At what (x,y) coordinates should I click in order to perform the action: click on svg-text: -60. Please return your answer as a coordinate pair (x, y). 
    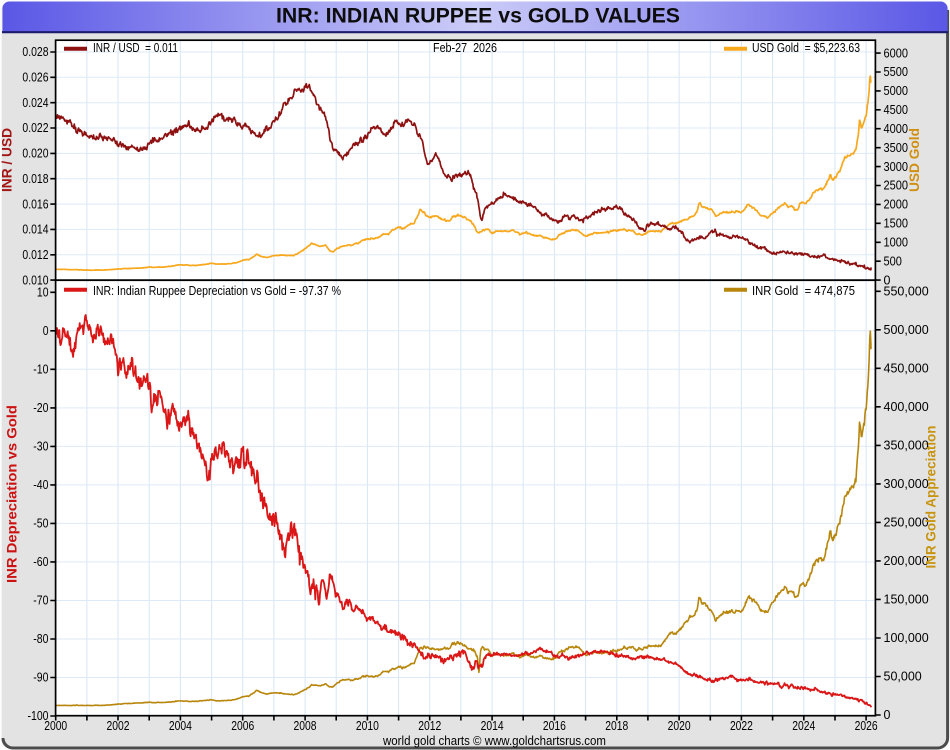
    Looking at the image, I should click on (40, 562).